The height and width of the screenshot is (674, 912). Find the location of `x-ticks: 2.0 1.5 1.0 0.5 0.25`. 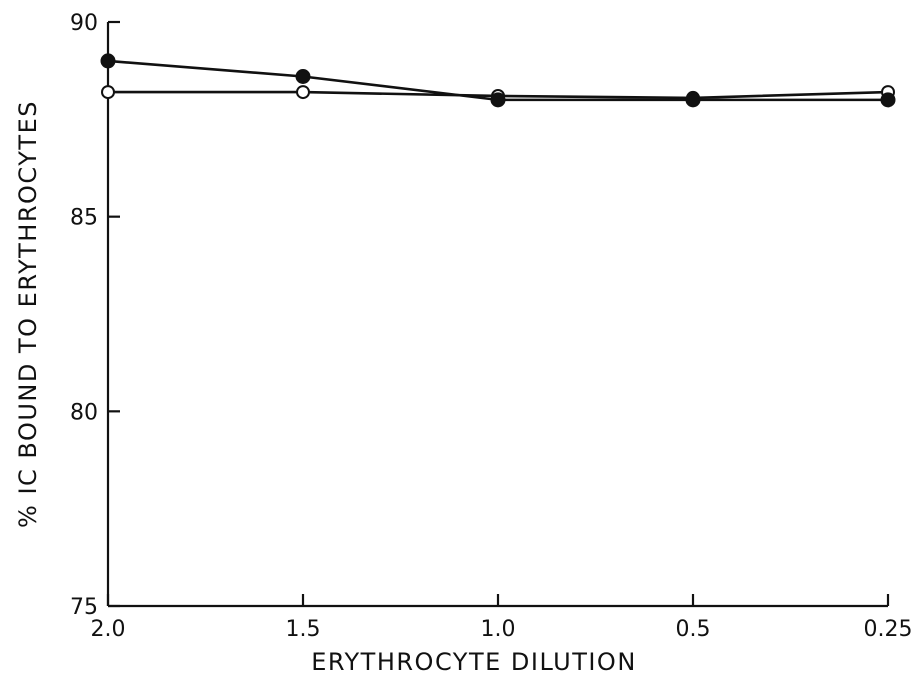

x-ticks: 2.0 1.5 1.0 0.5 0.25 is located at coordinates (501, 618).